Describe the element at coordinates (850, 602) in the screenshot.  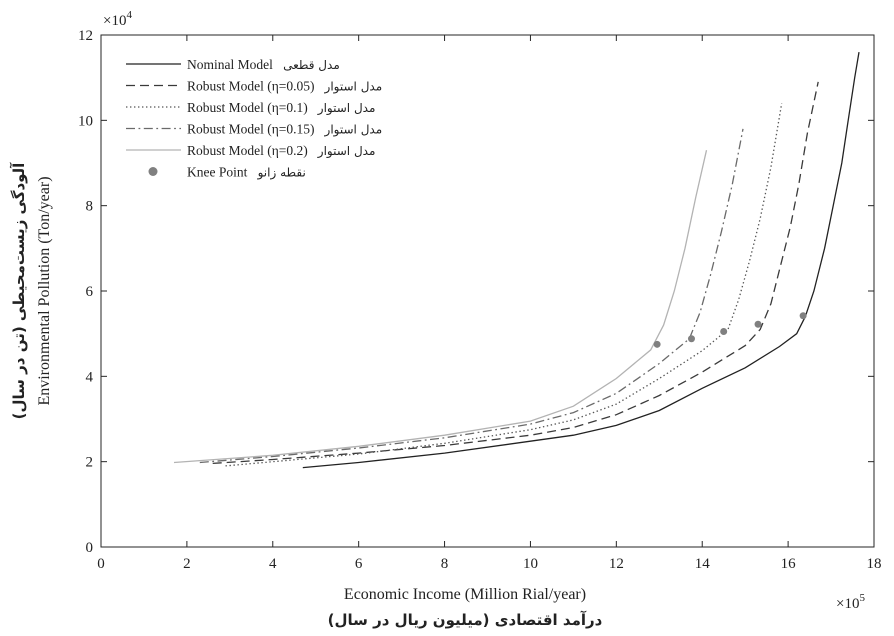
I see `x-exponent-label: ×10⁵` at that location.